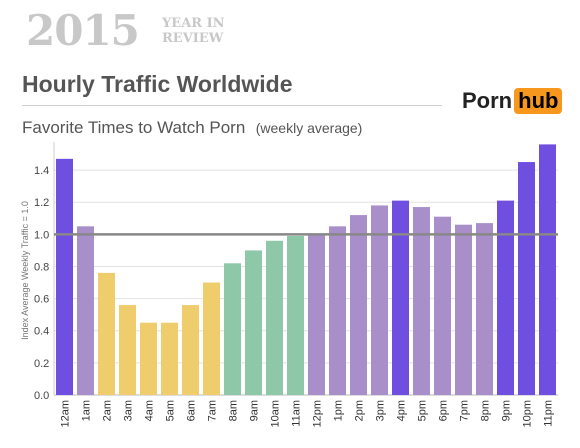  Describe the element at coordinates (213, 410) in the screenshot. I see `x-tick-label: 7am` at that location.